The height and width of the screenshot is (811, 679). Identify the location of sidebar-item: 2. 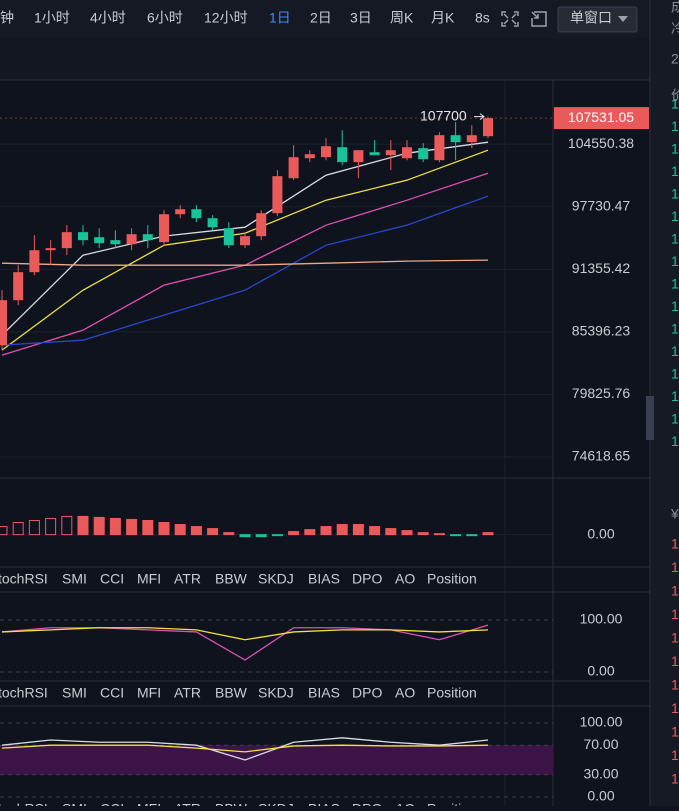
(675, 59).